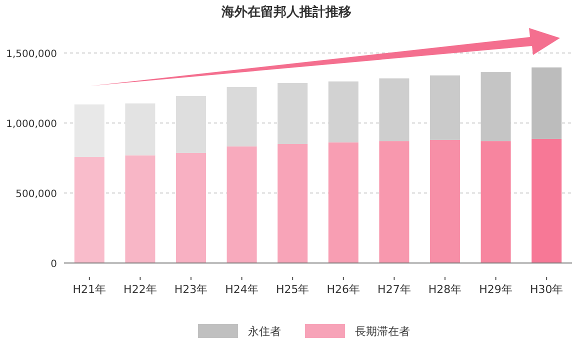 This screenshot has width=573, height=348. What do you see at coordinates (31, 124) in the screenshot?
I see `y-tick-label: 1,000,000` at bounding box center [31, 124].